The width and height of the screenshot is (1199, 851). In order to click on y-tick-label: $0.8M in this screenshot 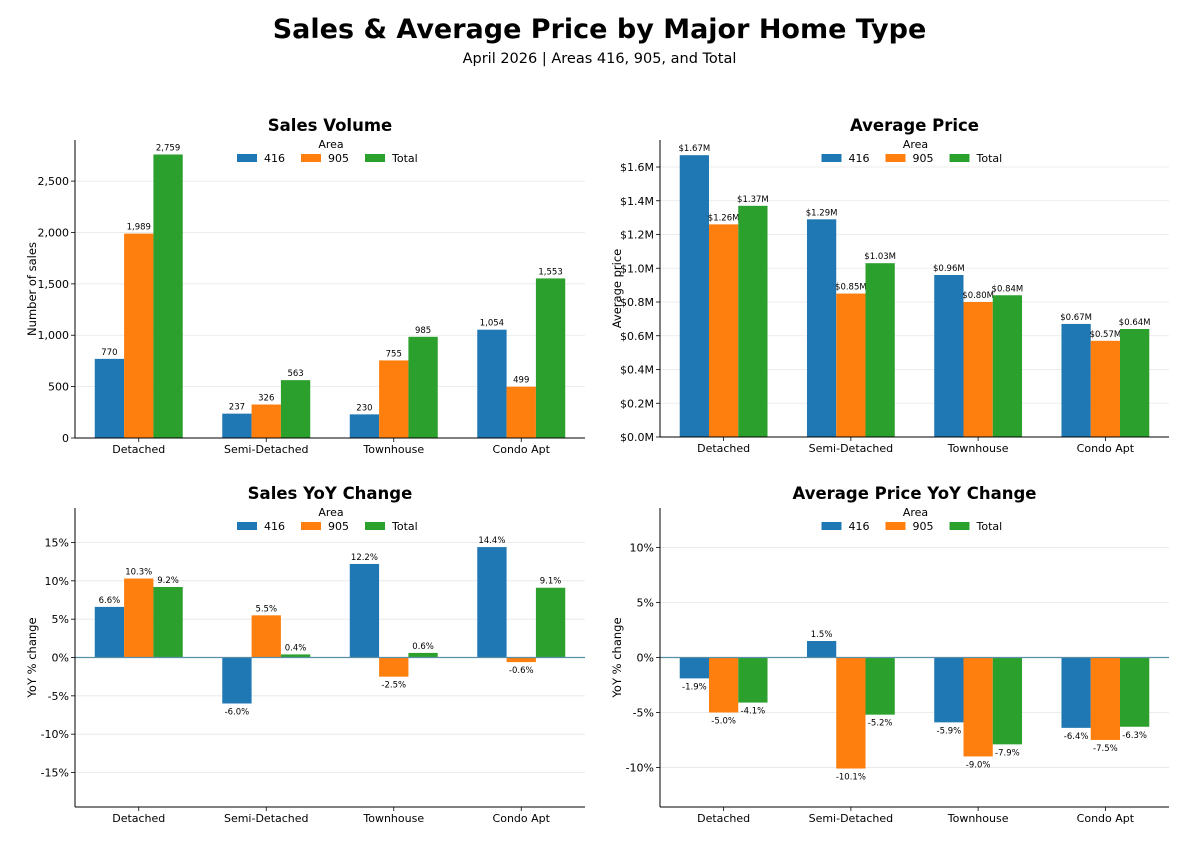, I will do `click(637, 302)`.